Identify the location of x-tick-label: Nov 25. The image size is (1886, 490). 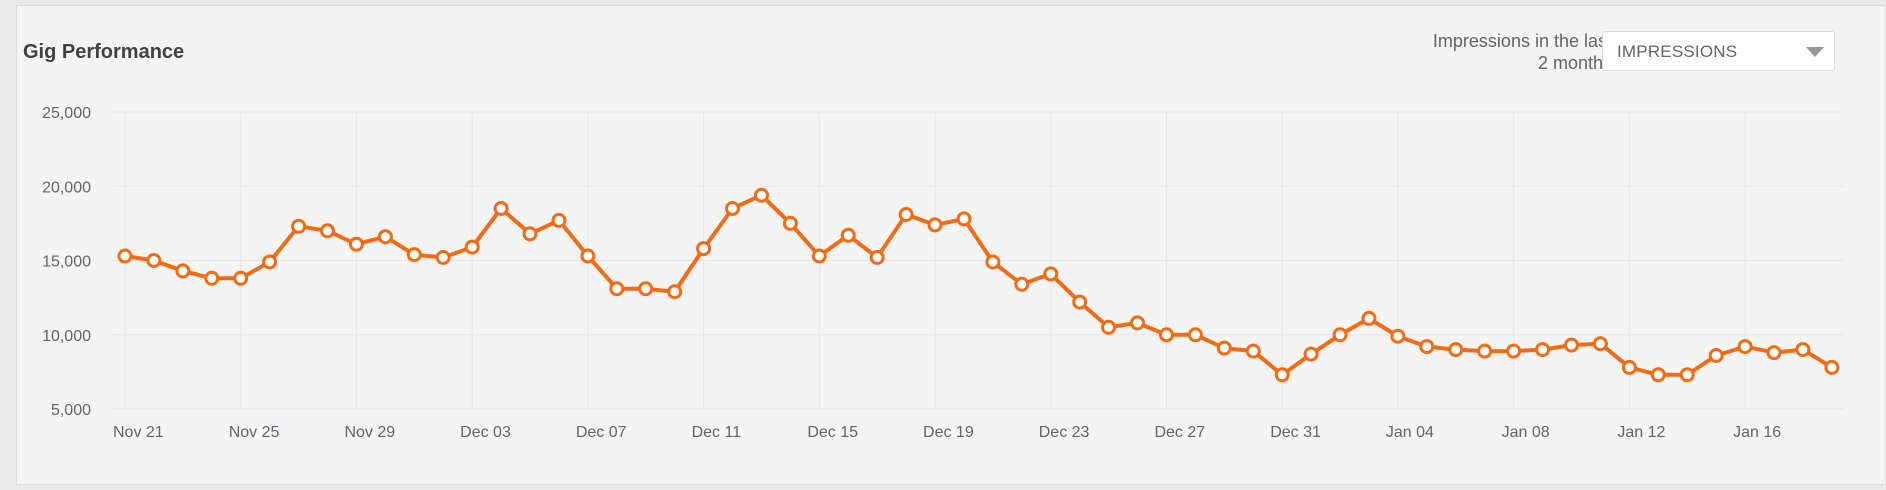
(254, 432).